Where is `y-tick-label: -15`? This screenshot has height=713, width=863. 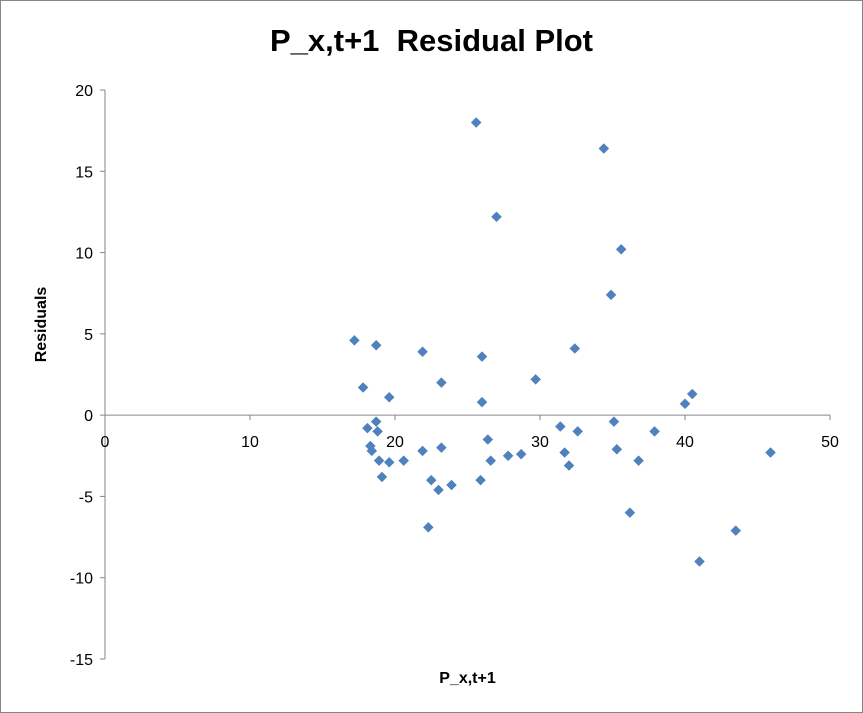
y-tick-label: -15 is located at coordinates (81, 660).